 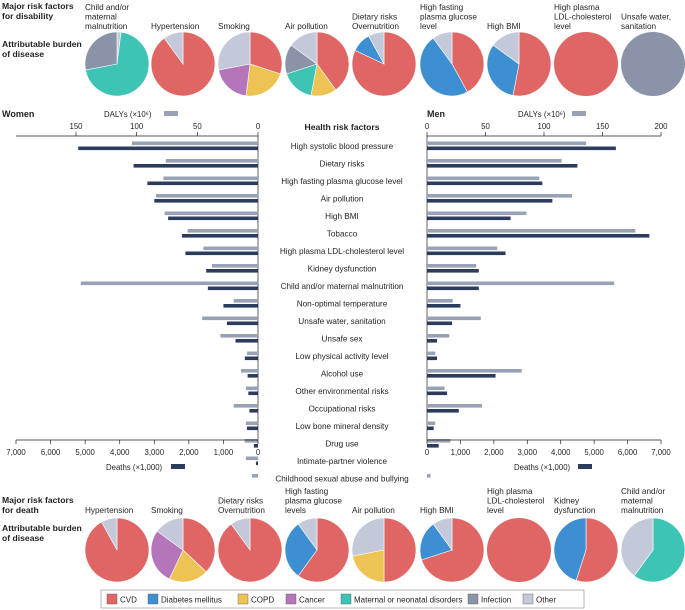 I want to click on disability-pie-label: Unsafe water,, so click(x=646, y=17).